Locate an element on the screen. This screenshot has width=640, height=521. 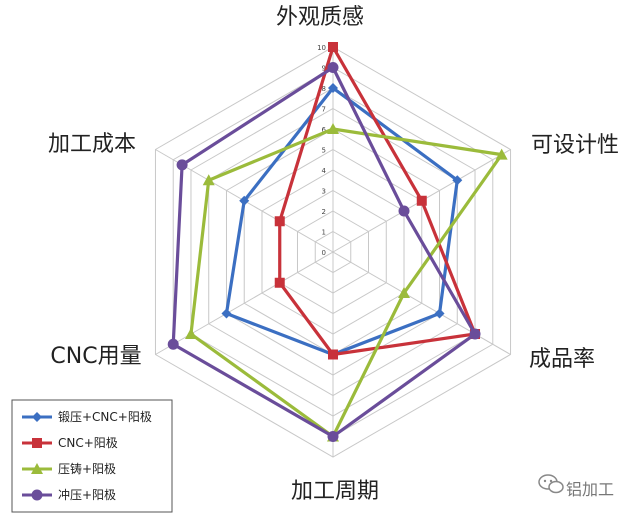
legend-label-0: 锻压+CNC+阳极 is located at coordinates (105, 417).